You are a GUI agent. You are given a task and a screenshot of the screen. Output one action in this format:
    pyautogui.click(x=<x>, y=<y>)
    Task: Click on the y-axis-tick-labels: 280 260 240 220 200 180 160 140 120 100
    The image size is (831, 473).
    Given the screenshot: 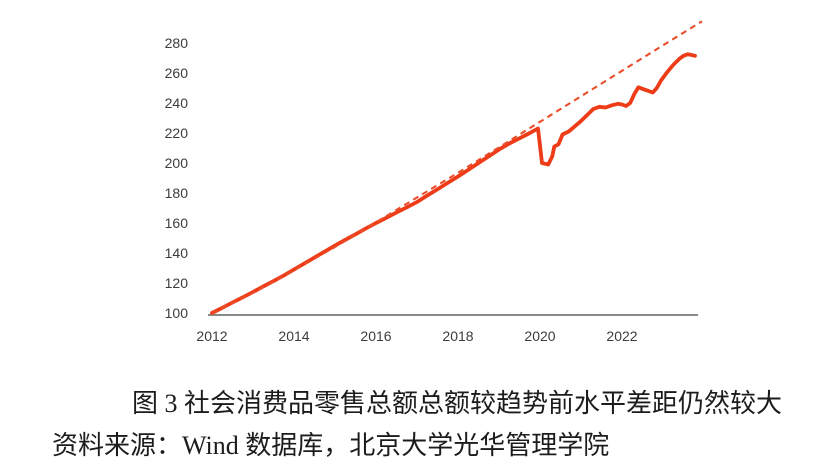 What is the action you would take?
    pyautogui.click(x=177, y=178)
    